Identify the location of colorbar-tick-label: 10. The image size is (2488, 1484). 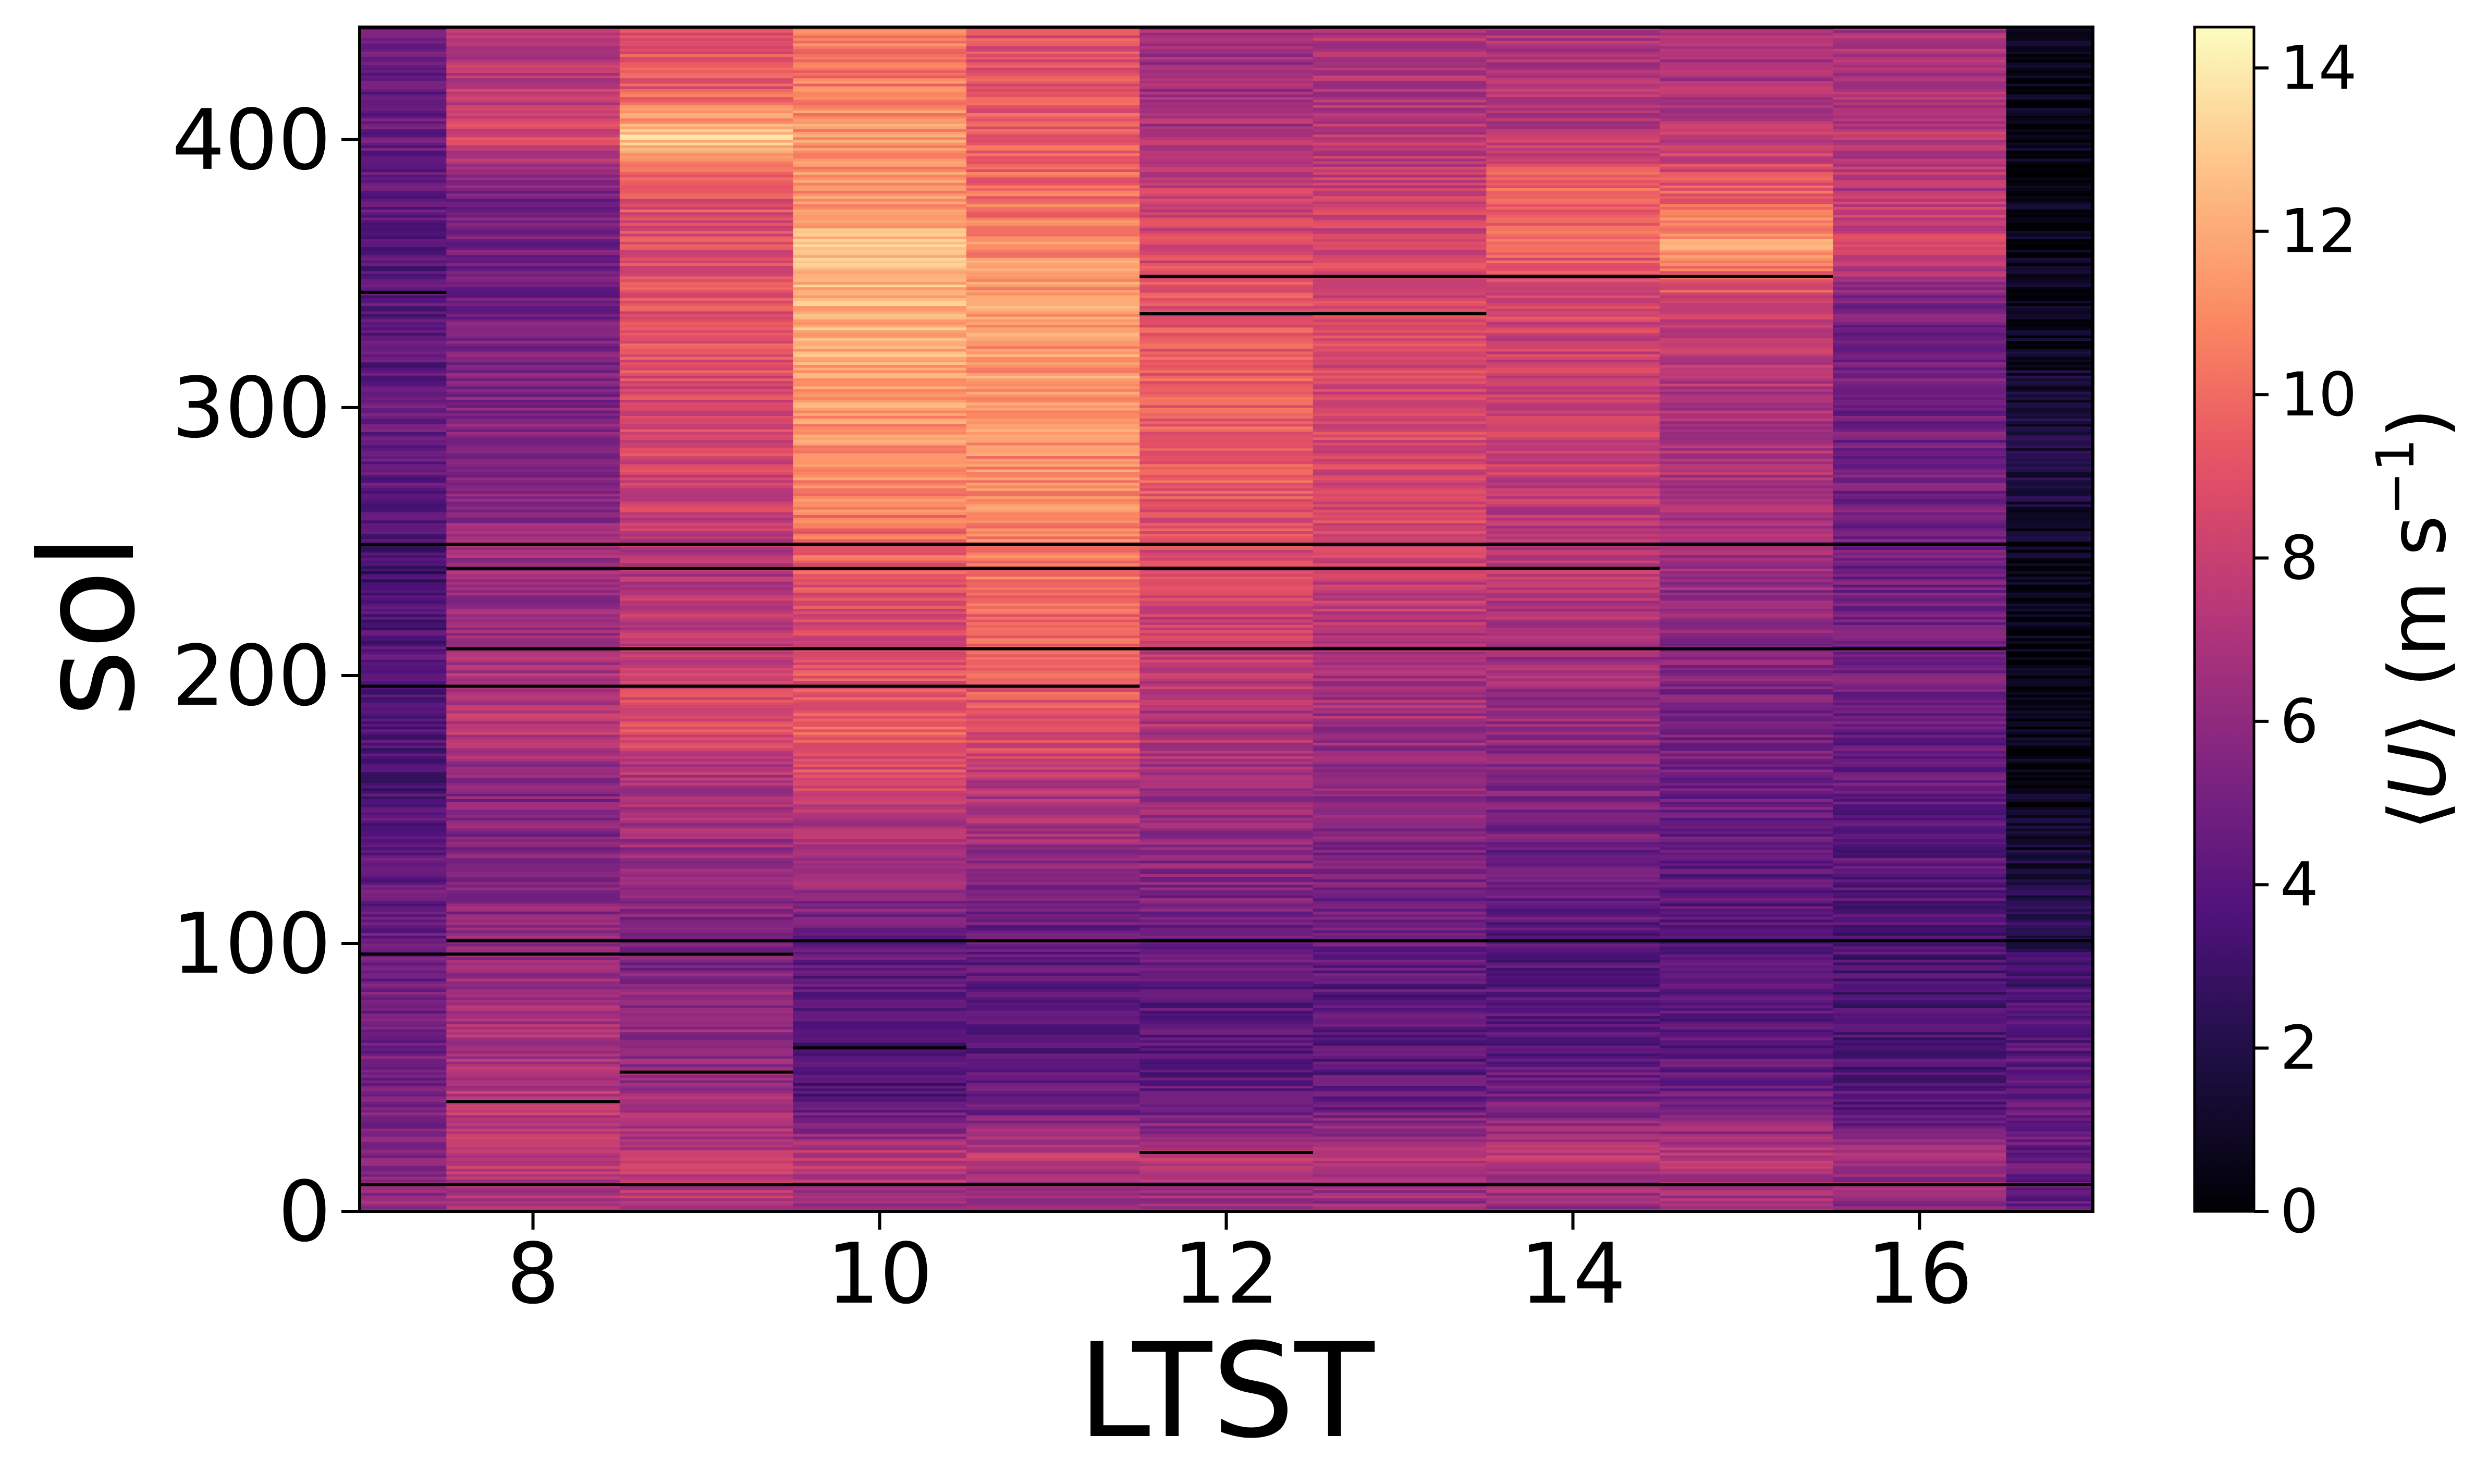
(2318, 395).